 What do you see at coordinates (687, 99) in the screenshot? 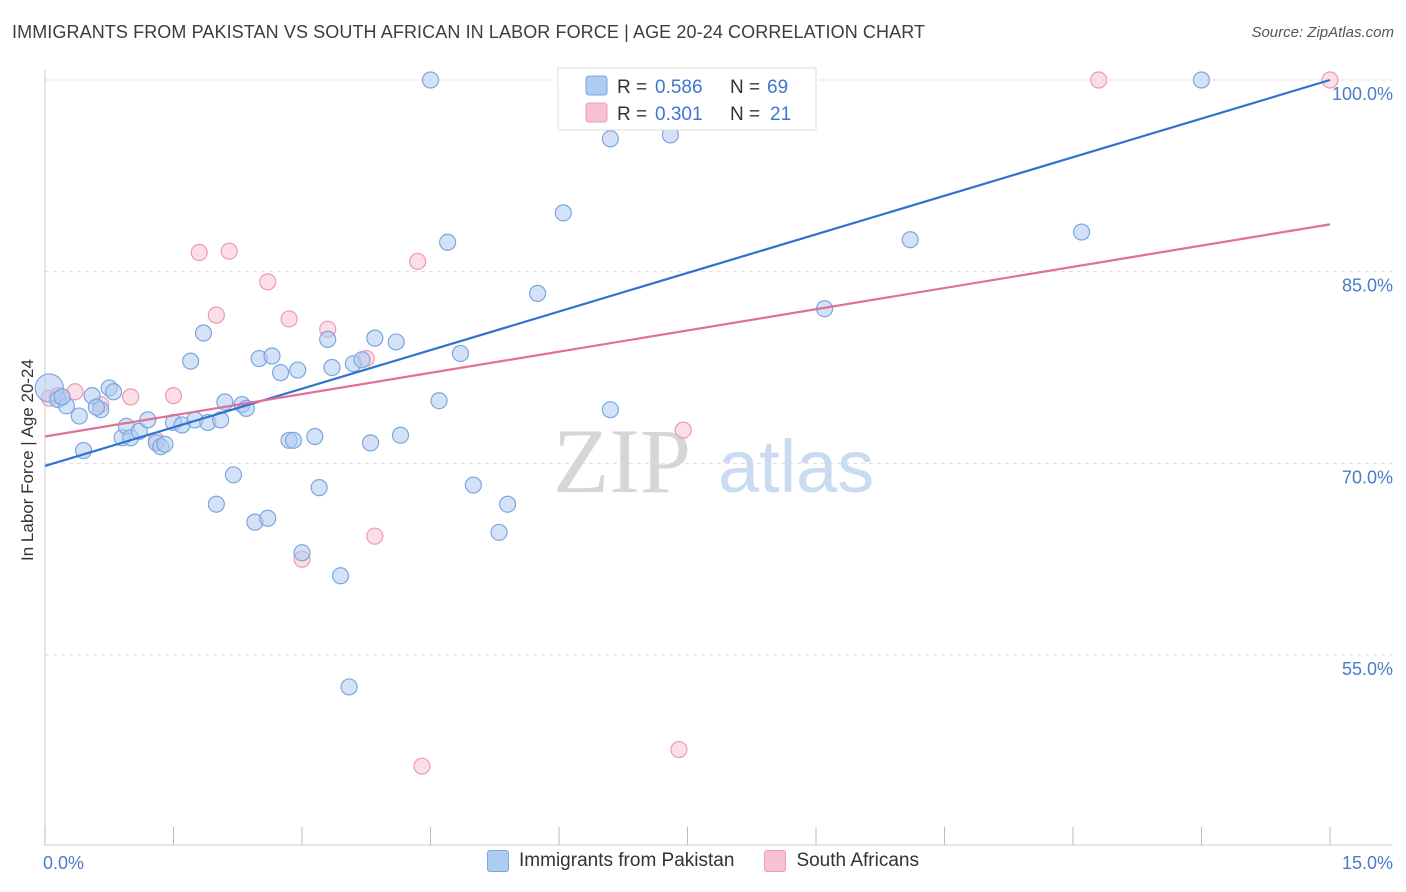
I see `top-legend: R = 0.586 N = 69 R = 0.301 N = 21` at bounding box center [687, 99].